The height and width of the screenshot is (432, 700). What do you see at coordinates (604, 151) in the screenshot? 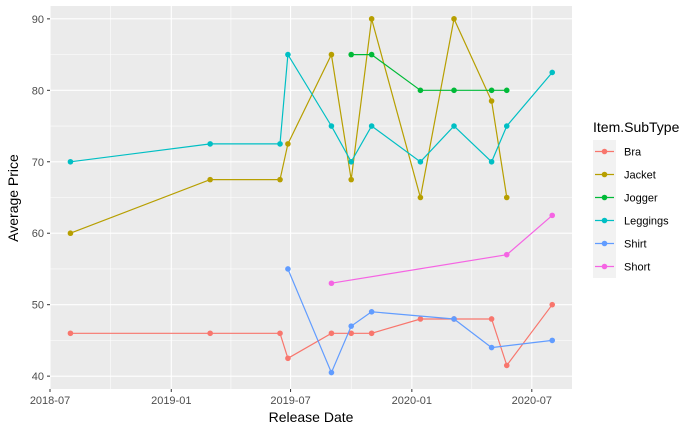
I see `legend-point-bra` at bounding box center [604, 151].